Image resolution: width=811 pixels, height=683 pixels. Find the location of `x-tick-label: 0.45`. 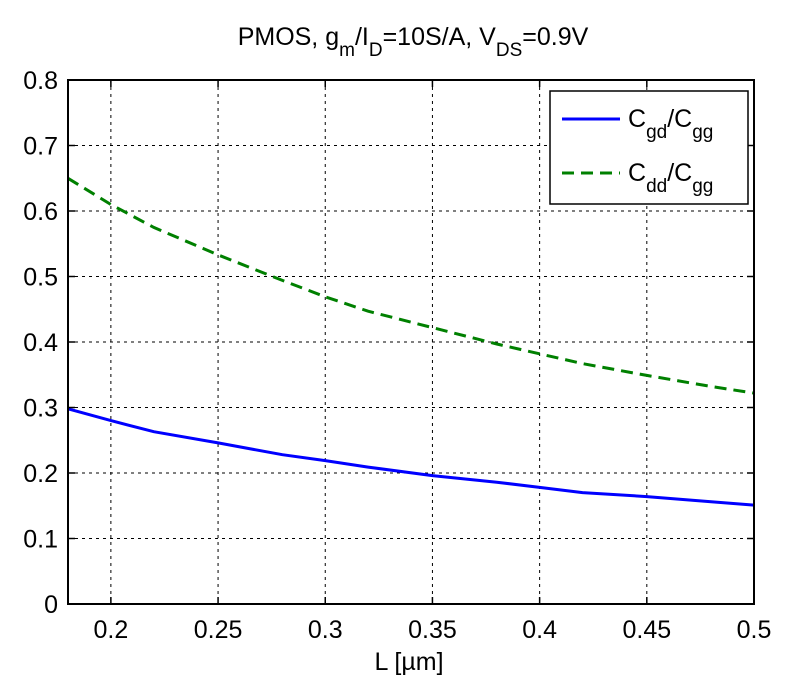

x-tick-label: 0.45 is located at coordinates (646, 630).